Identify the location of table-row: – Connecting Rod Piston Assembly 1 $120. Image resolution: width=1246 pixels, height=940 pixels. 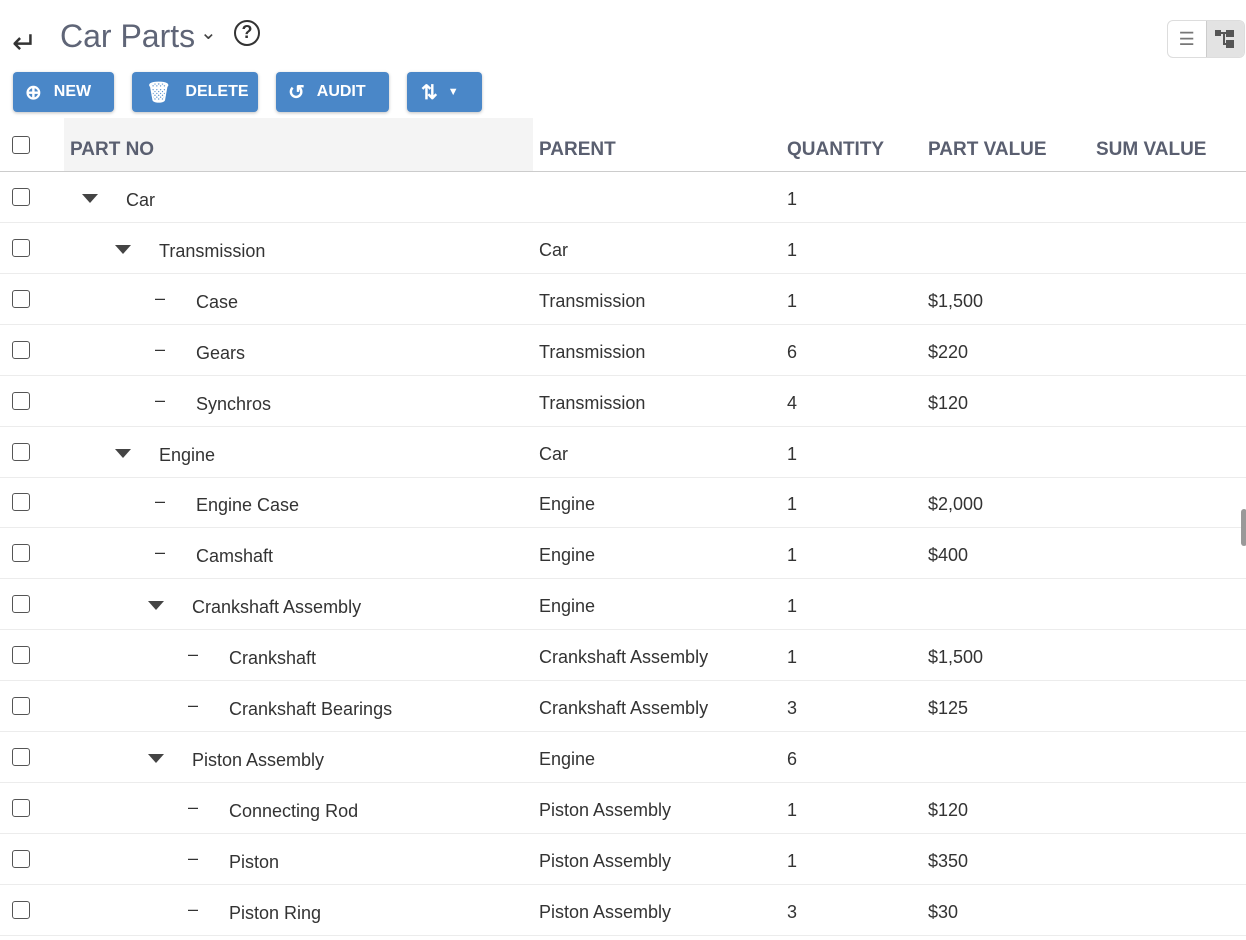
(623, 808).